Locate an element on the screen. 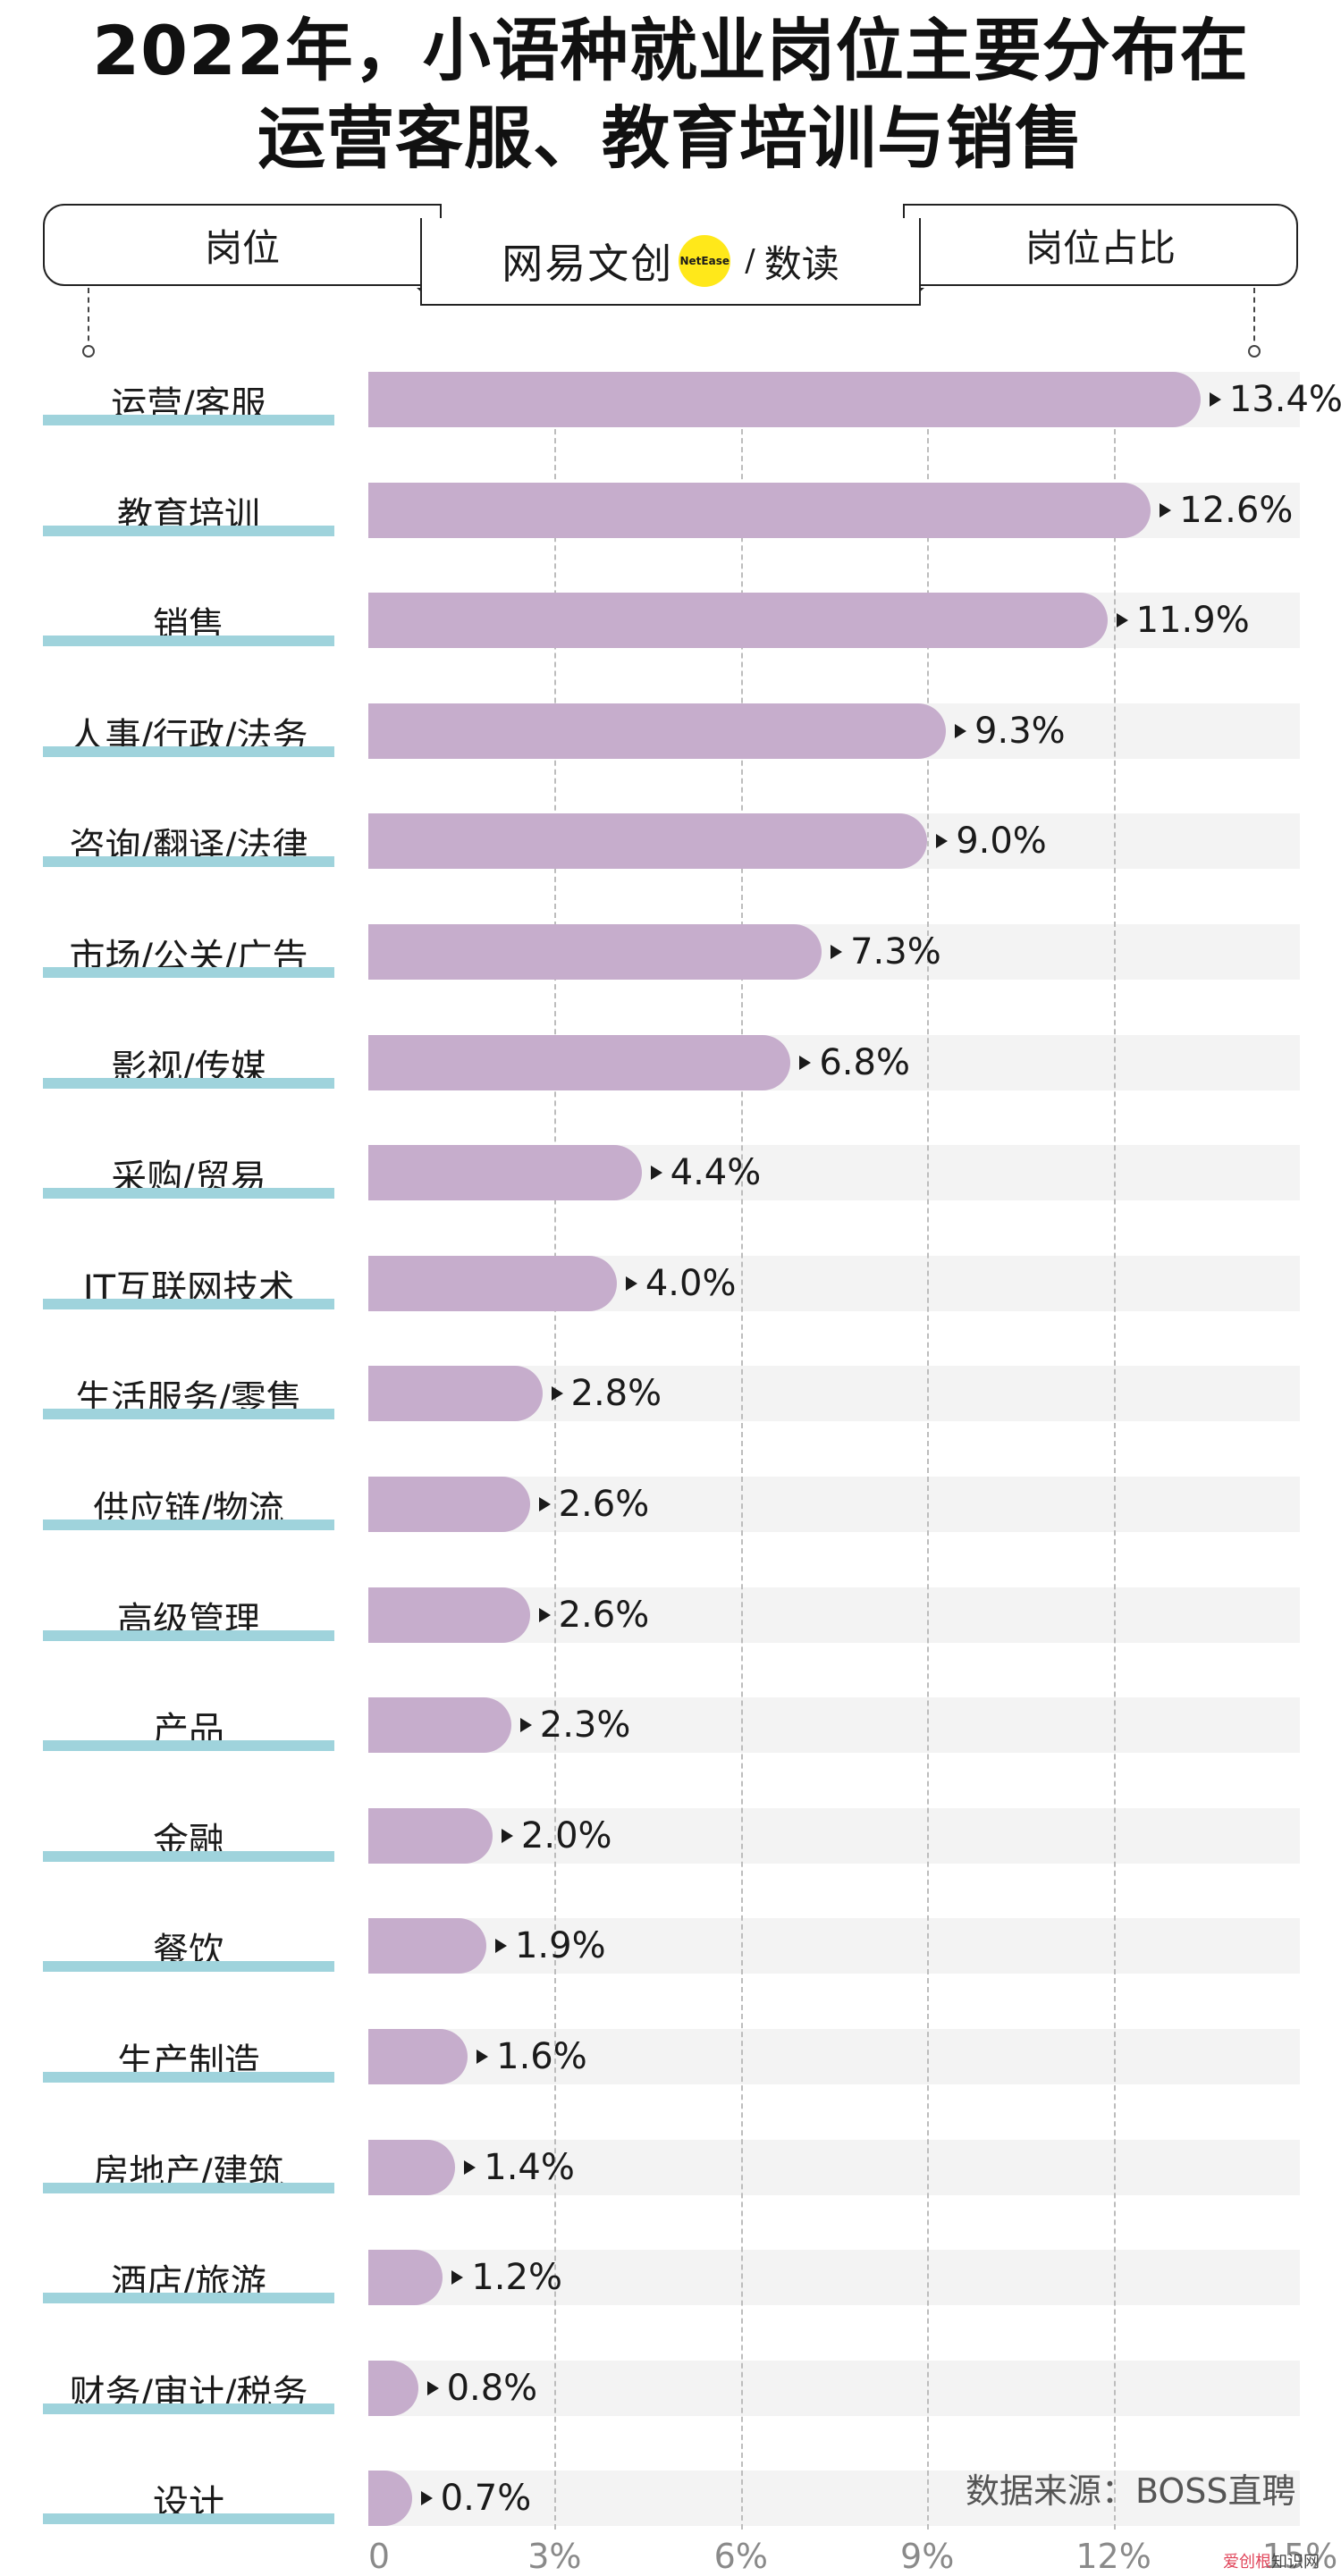 The height and width of the screenshot is (2576, 1341). value-label: 9.0% is located at coordinates (1001, 842).